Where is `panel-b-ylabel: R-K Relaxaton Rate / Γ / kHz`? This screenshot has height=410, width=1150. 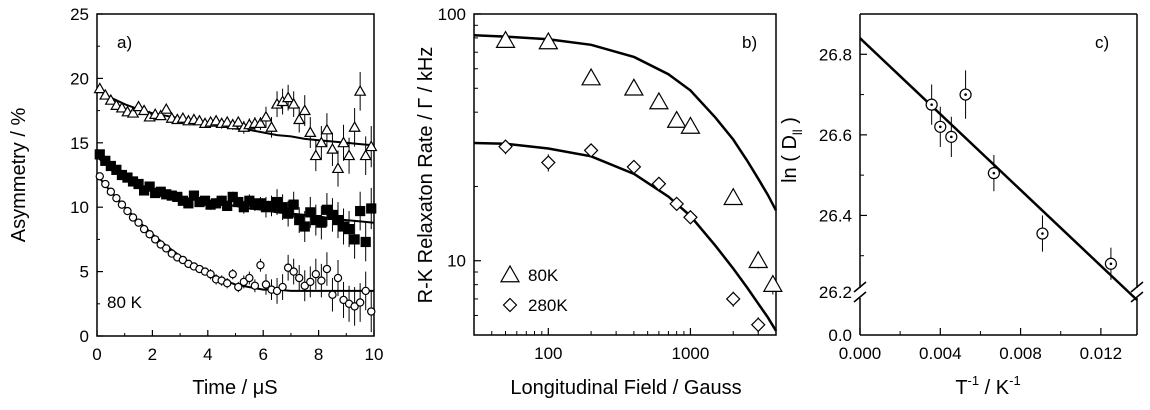 panel-b-ylabel: R-K Relaxaton Rate / Γ / kHz is located at coordinates (426, 175).